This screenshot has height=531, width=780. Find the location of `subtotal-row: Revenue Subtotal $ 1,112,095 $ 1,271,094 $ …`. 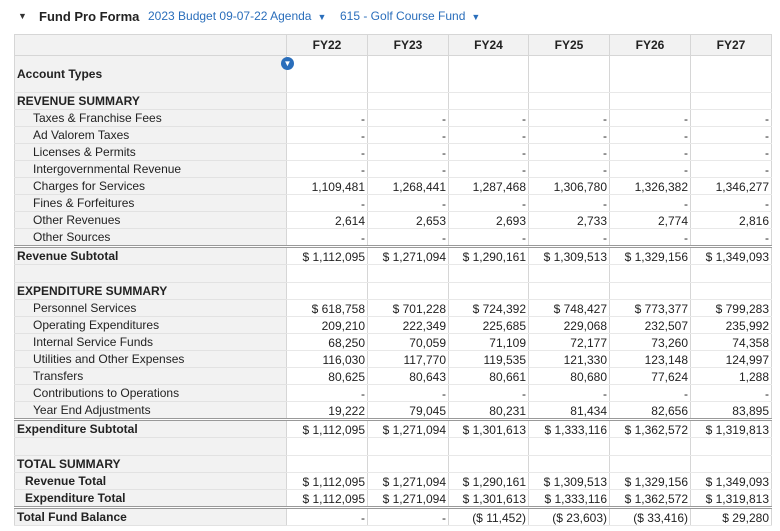

subtotal-row: Revenue Subtotal $ 1,112,095 $ 1,271,094 $ … is located at coordinates (393, 255).